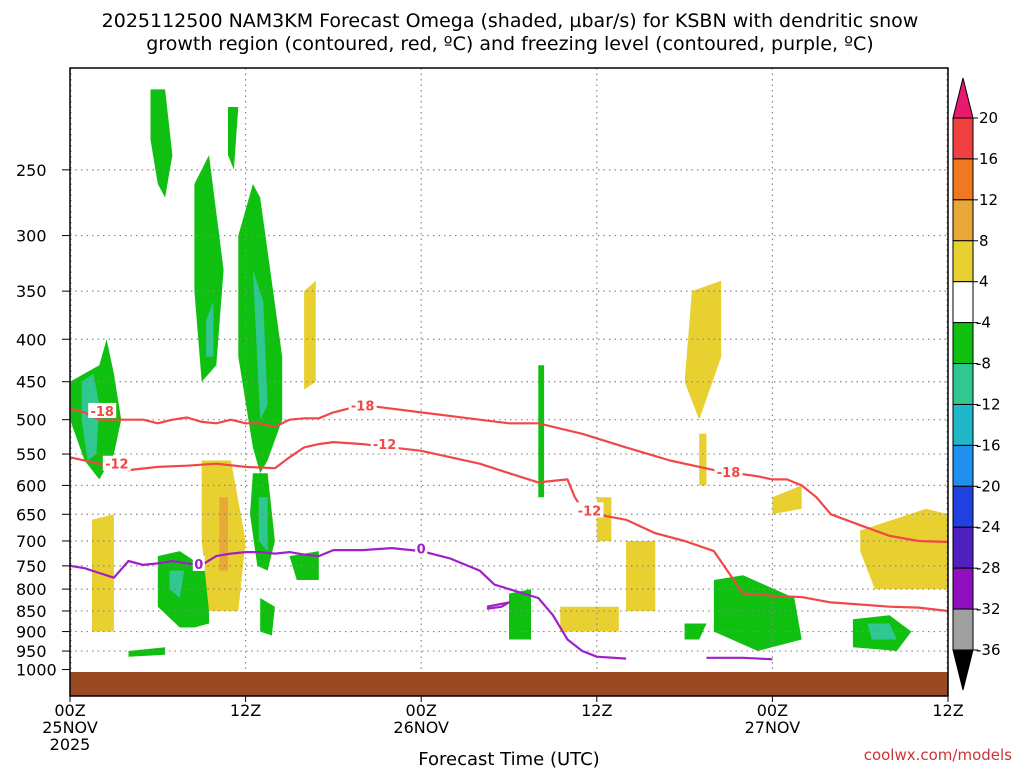 This screenshot has width=1024, height=768. I want to click on x-axis-label: Forecast Time (UTC), so click(508, 758).